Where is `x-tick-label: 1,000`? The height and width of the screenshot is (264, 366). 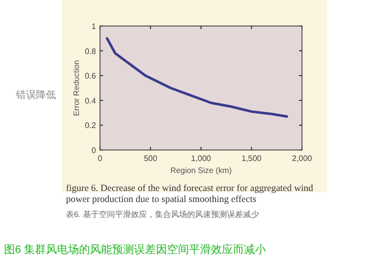
x-tick-label: 1,000 is located at coordinates (201, 158).